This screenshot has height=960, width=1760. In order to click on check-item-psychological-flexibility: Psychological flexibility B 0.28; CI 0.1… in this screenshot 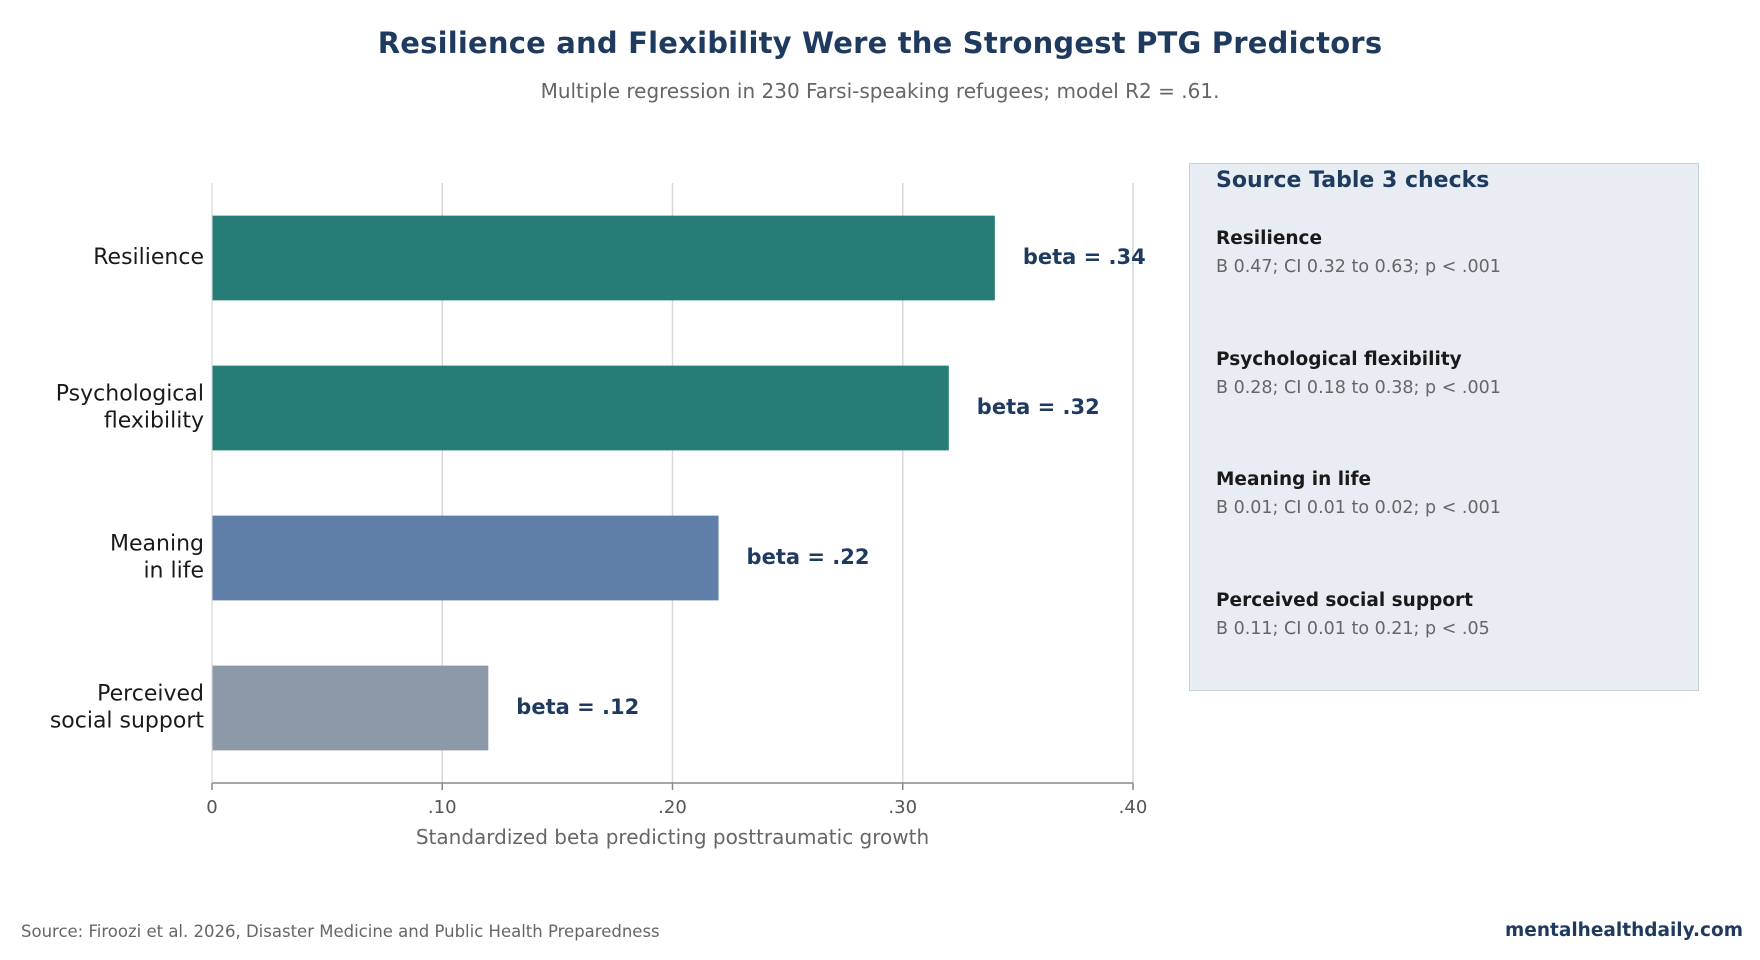, I will do `click(1358, 373)`.